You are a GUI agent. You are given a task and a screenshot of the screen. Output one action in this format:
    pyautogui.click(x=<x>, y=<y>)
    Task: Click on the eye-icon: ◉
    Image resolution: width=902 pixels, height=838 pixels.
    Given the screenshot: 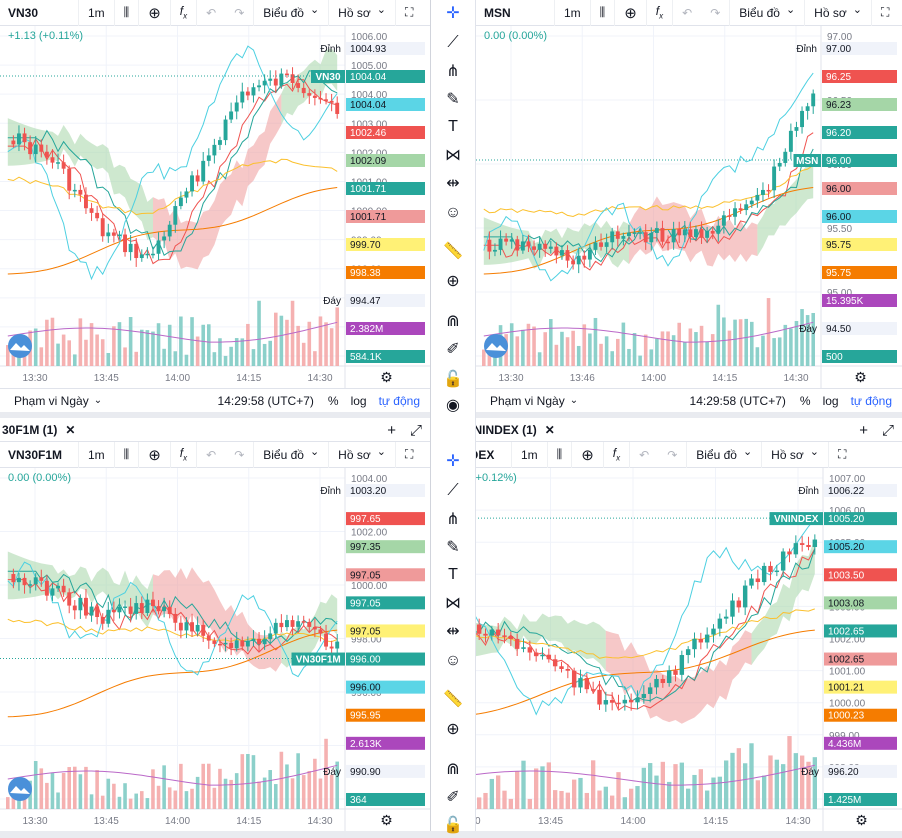 What is the action you would take?
    pyautogui.click(x=453, y=405)
    